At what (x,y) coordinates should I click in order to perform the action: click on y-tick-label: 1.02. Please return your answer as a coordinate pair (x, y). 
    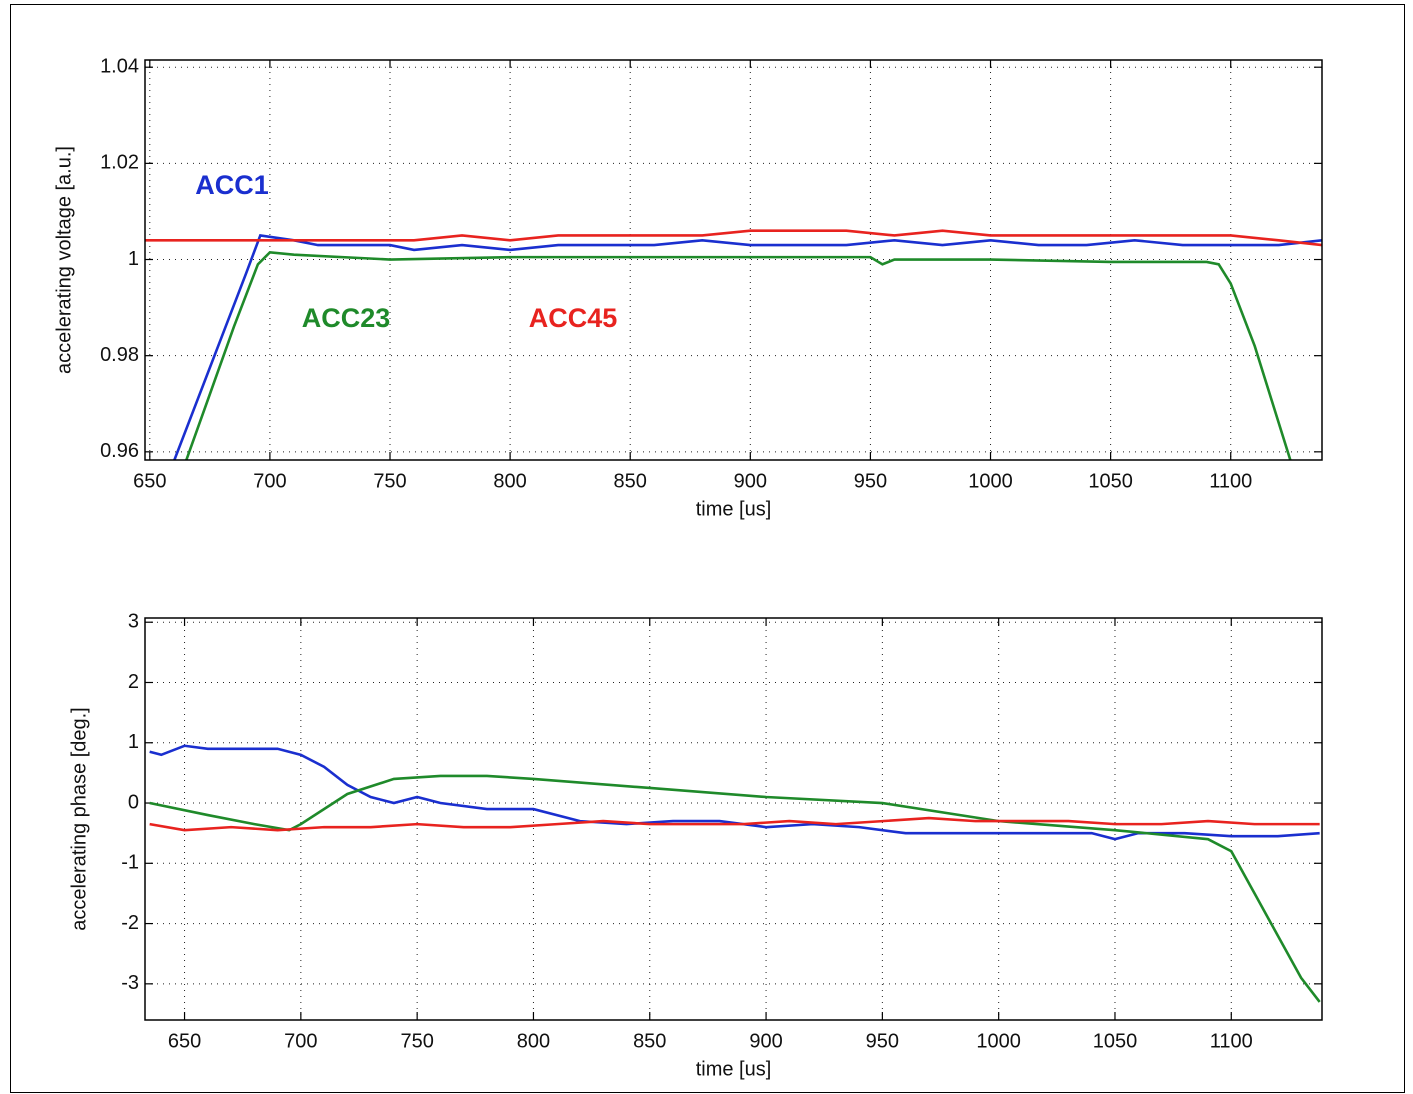
    Looking at the image, I should click on (119, 163).